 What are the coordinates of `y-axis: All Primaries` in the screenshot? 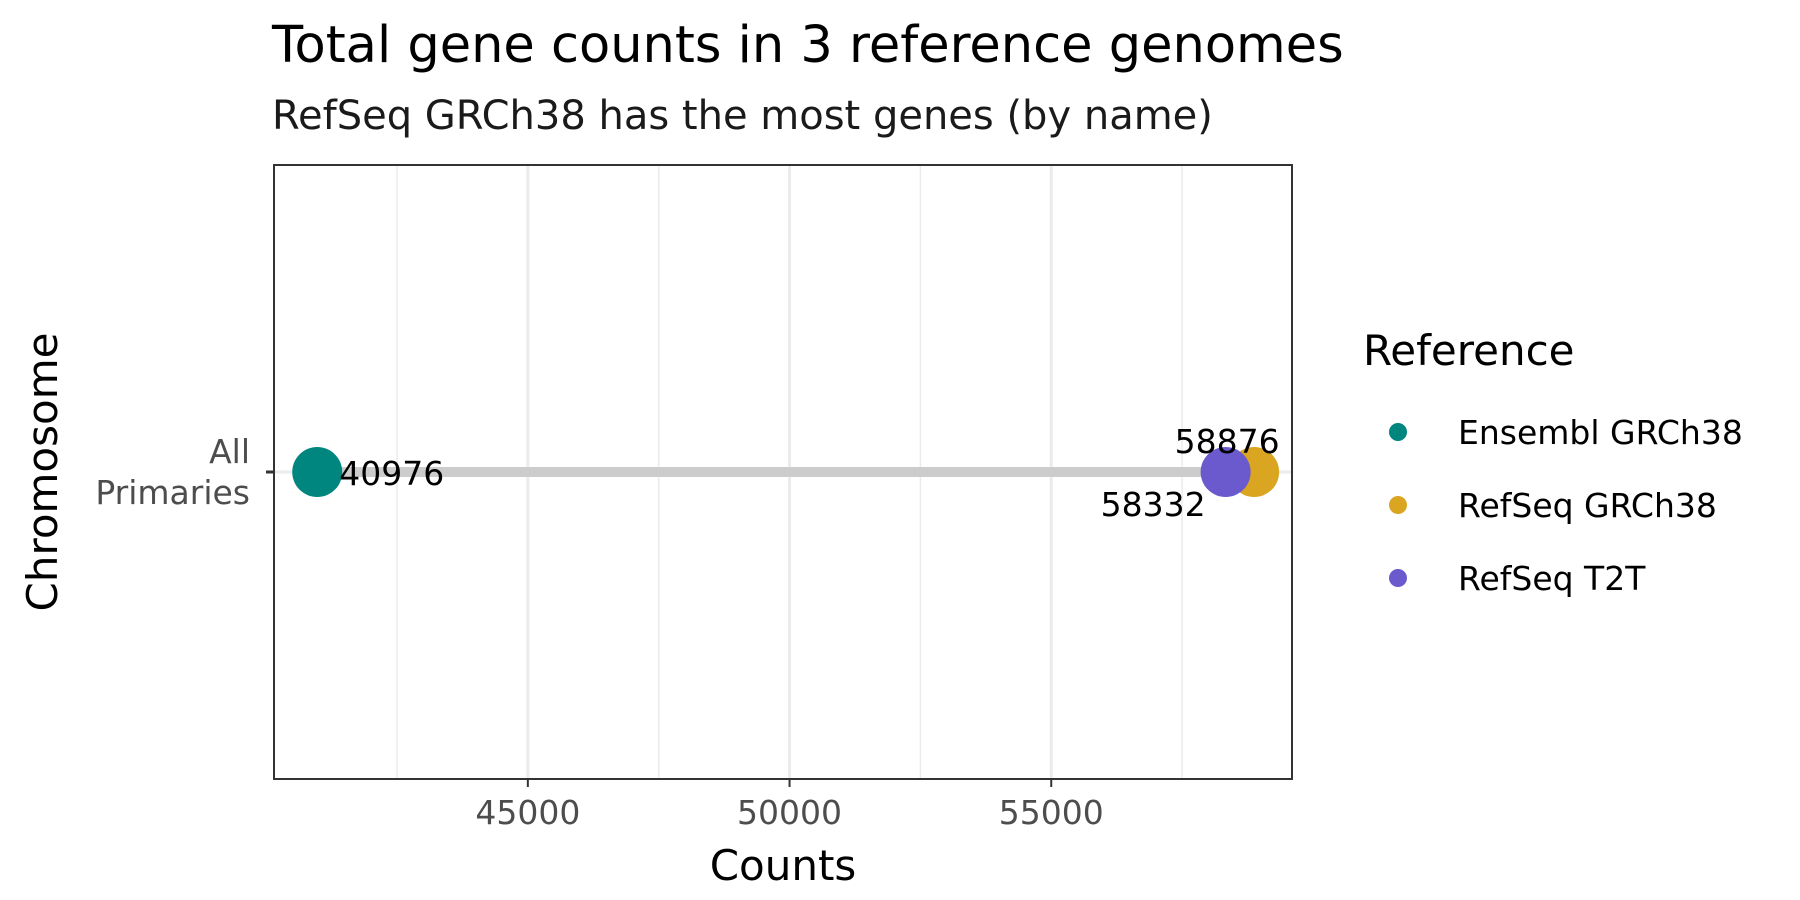 It's located at (184, 472).